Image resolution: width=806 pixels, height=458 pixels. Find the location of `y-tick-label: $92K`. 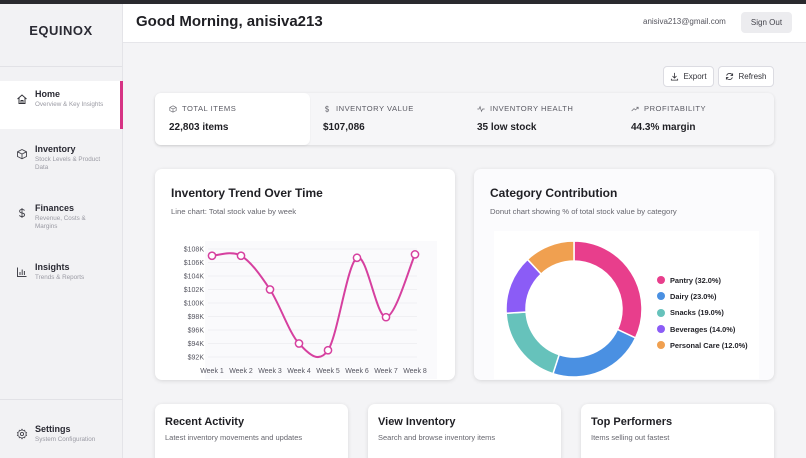

y-tick-label: $92K is located at coordinates (196, 358).